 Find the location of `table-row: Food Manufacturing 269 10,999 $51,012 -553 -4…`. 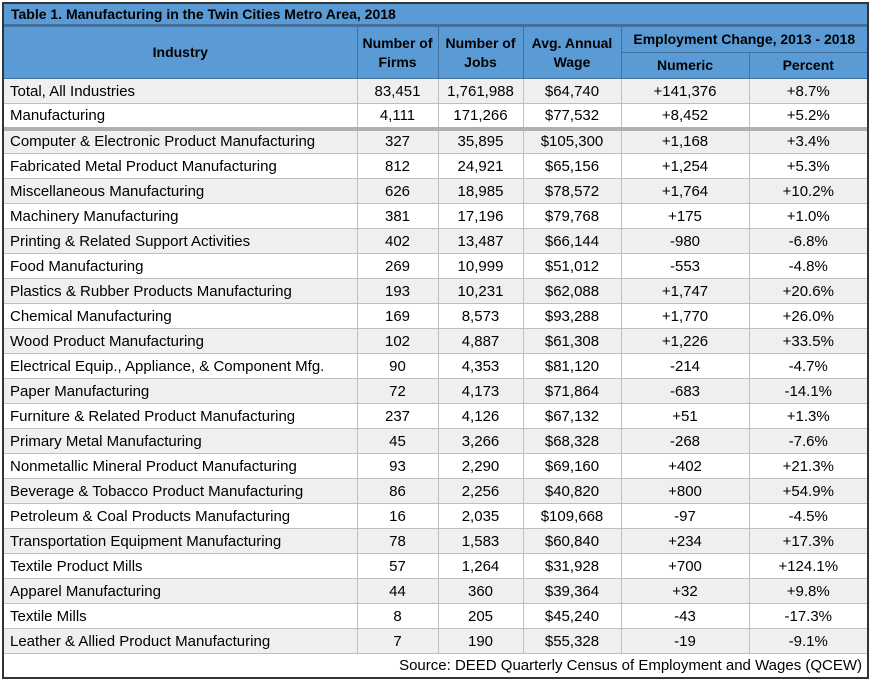

table-row: Food Manufacturing 269 10,999 $51,012 -553 -4… is located at coordinates (436, 266).